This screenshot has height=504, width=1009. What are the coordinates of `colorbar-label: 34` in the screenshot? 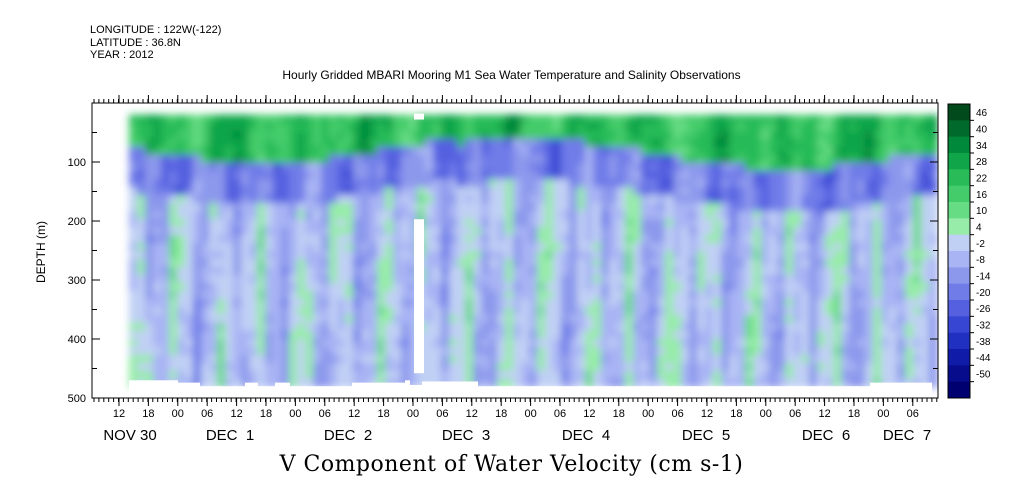 It's located at (982, 146).